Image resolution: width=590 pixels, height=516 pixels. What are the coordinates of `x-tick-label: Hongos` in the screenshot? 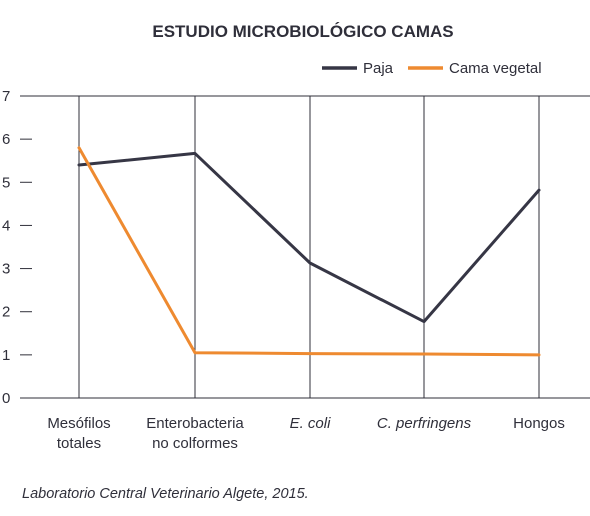 It's located at (539, 423).